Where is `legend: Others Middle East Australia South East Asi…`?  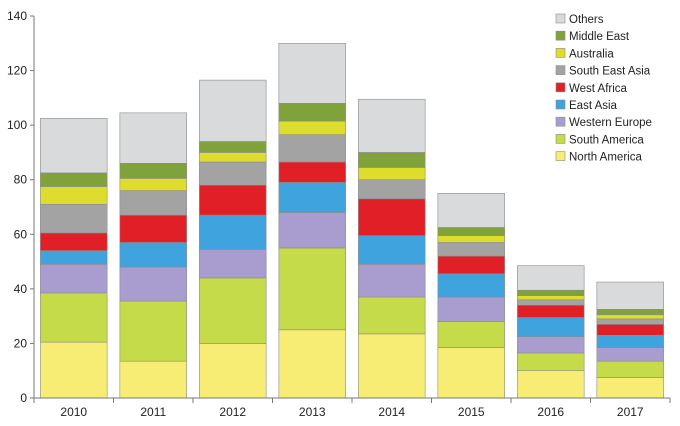 legend: Others Middle East Australia South East Asi… is located at coordinates (603, 88).